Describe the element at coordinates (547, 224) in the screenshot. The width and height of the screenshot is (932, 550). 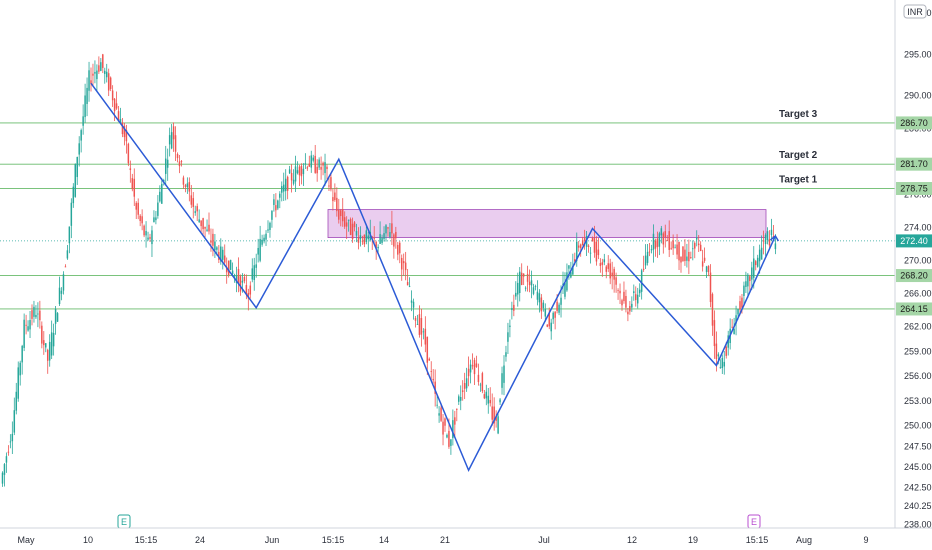
I see `resistance-zone` at that location.